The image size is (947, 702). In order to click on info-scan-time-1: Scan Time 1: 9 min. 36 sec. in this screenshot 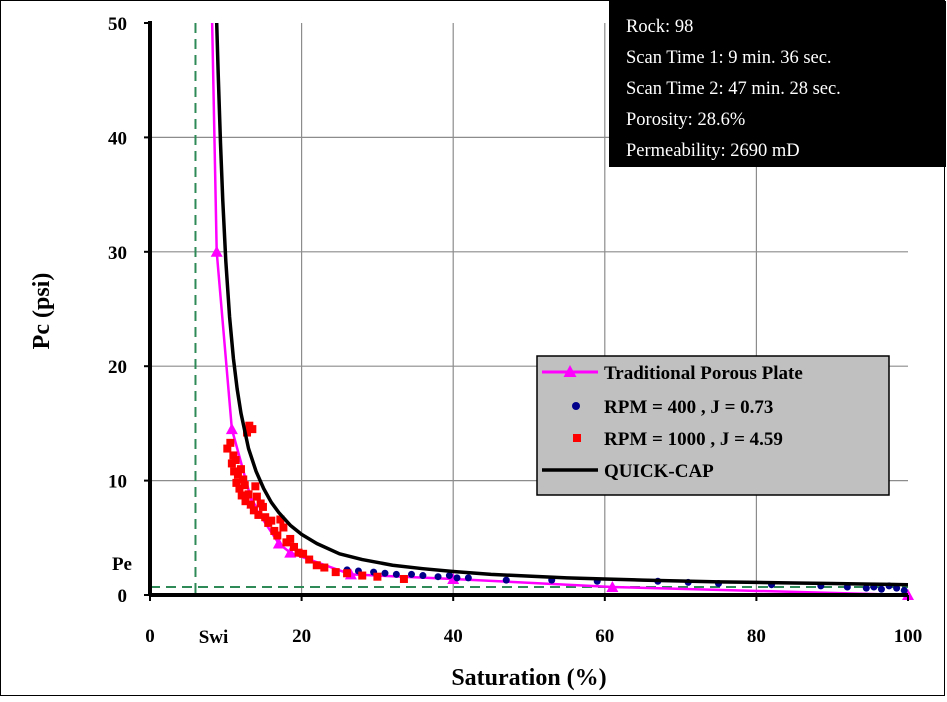, I will do `click(729, 58)`.